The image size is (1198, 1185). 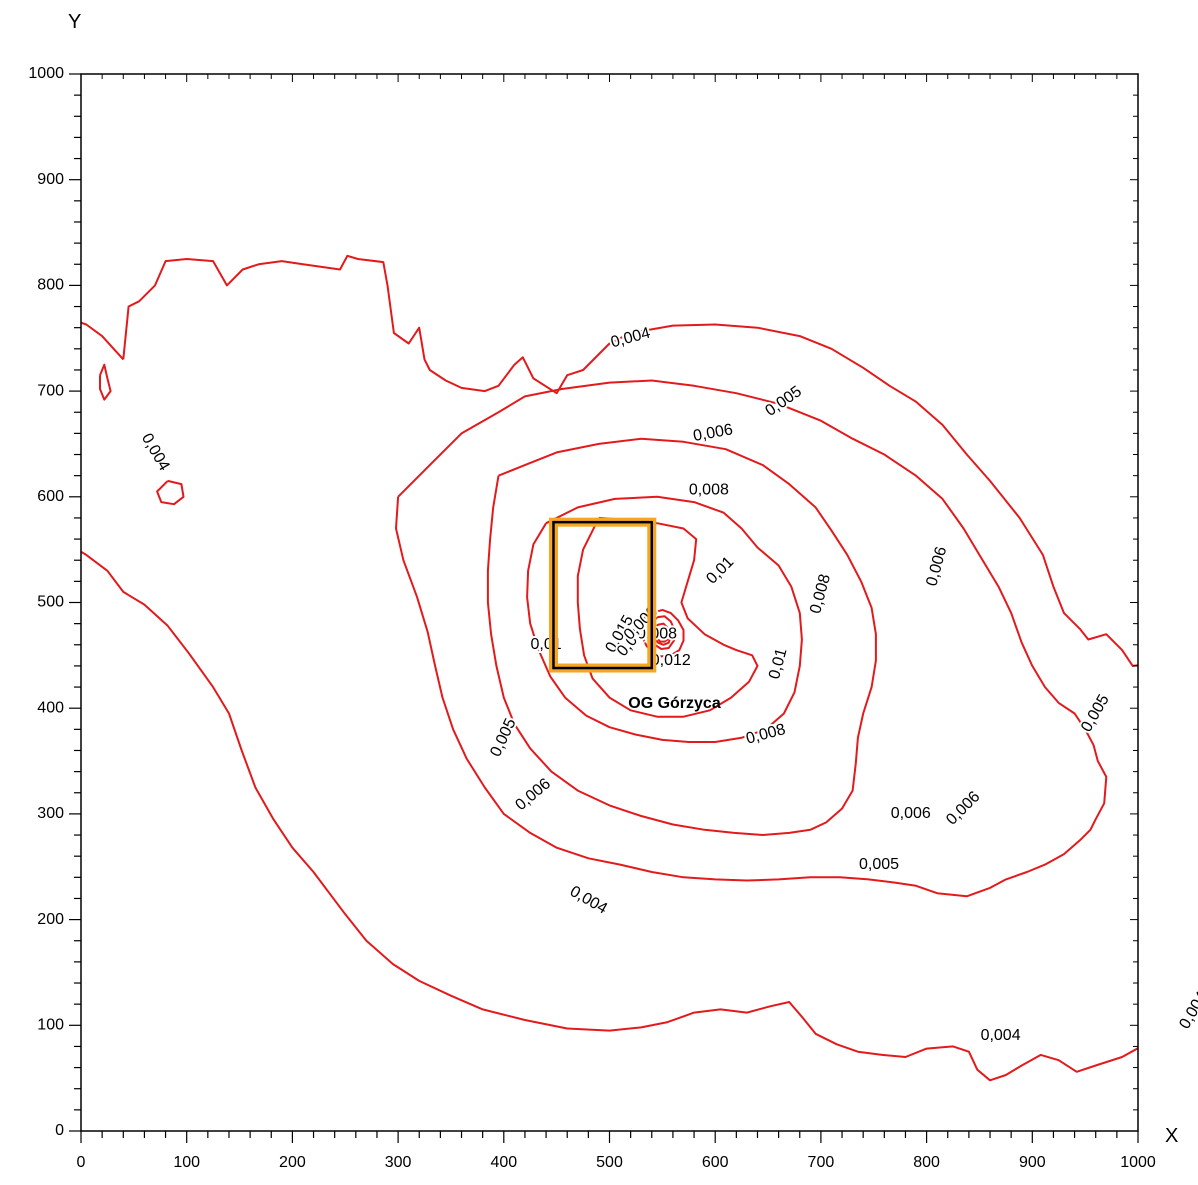 What do you see at coordinates (50, 813) in the screenshot?
I see `y-tick-label: 300` at bounding box center [50, 813].